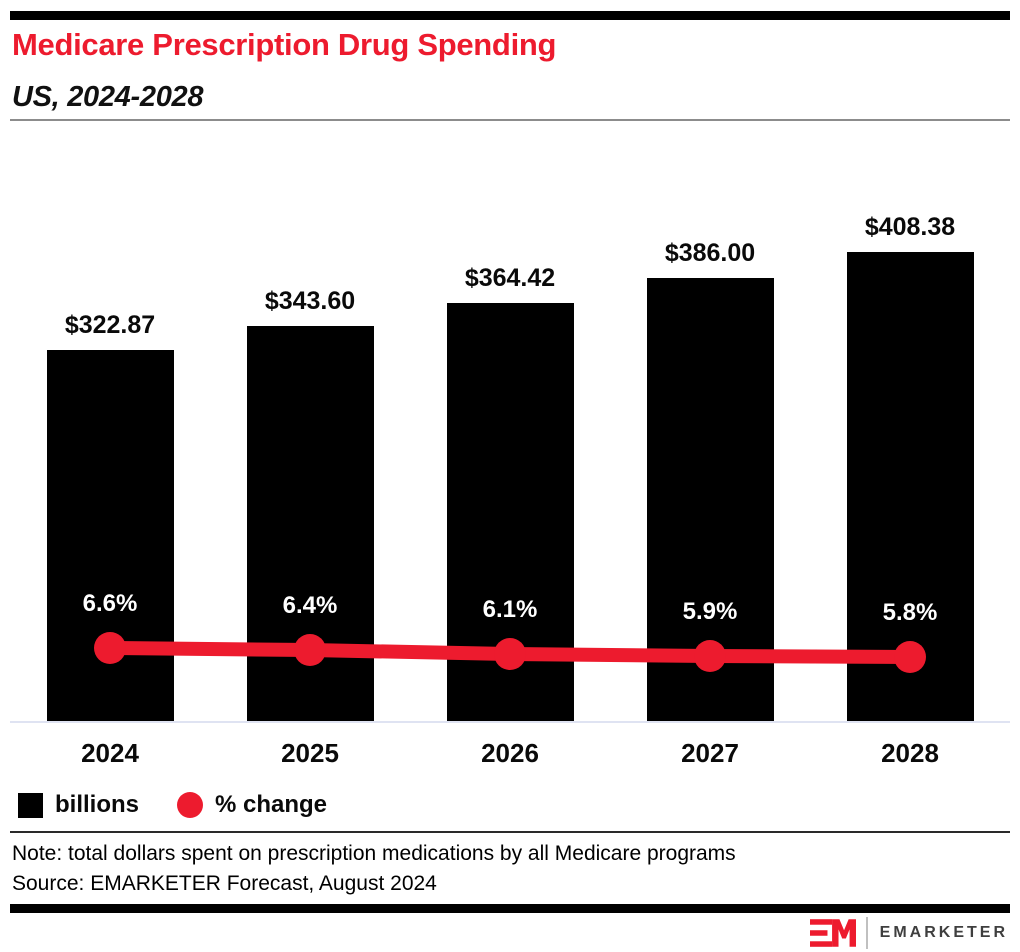 The height and width of the screenshot is (952, 1020). Describe the element at coordinates (910, 612) in the screenshot. I see `pct-change-label-2028: 5.8%` at that location.